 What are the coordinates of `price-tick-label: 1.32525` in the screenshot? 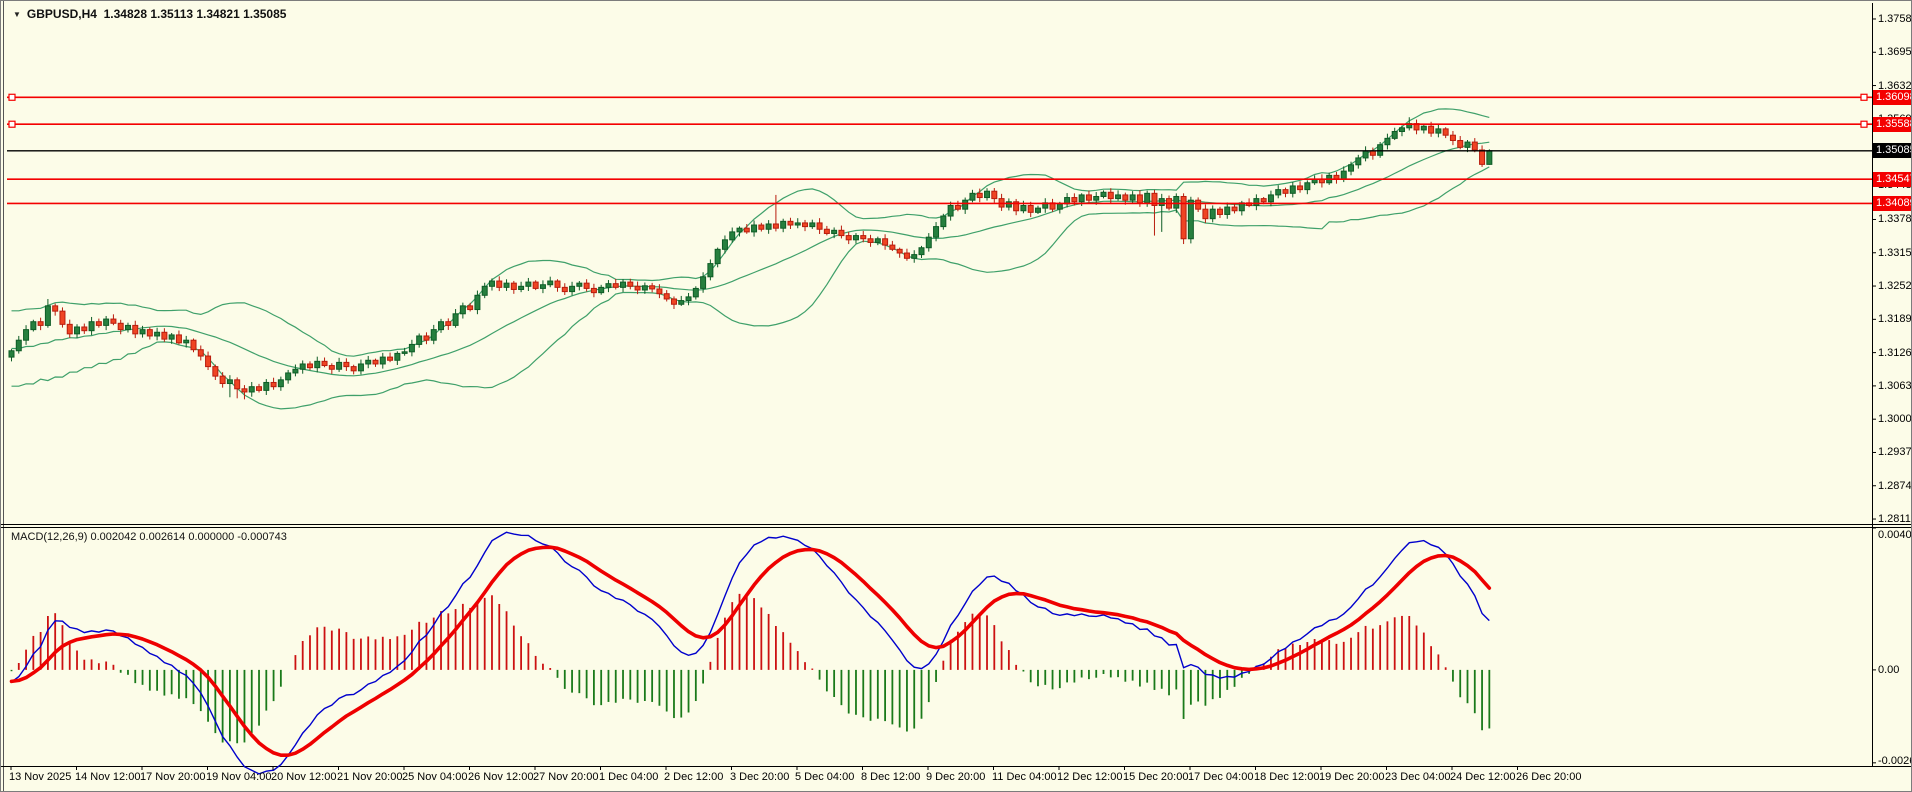 It's located at (1895, 286).